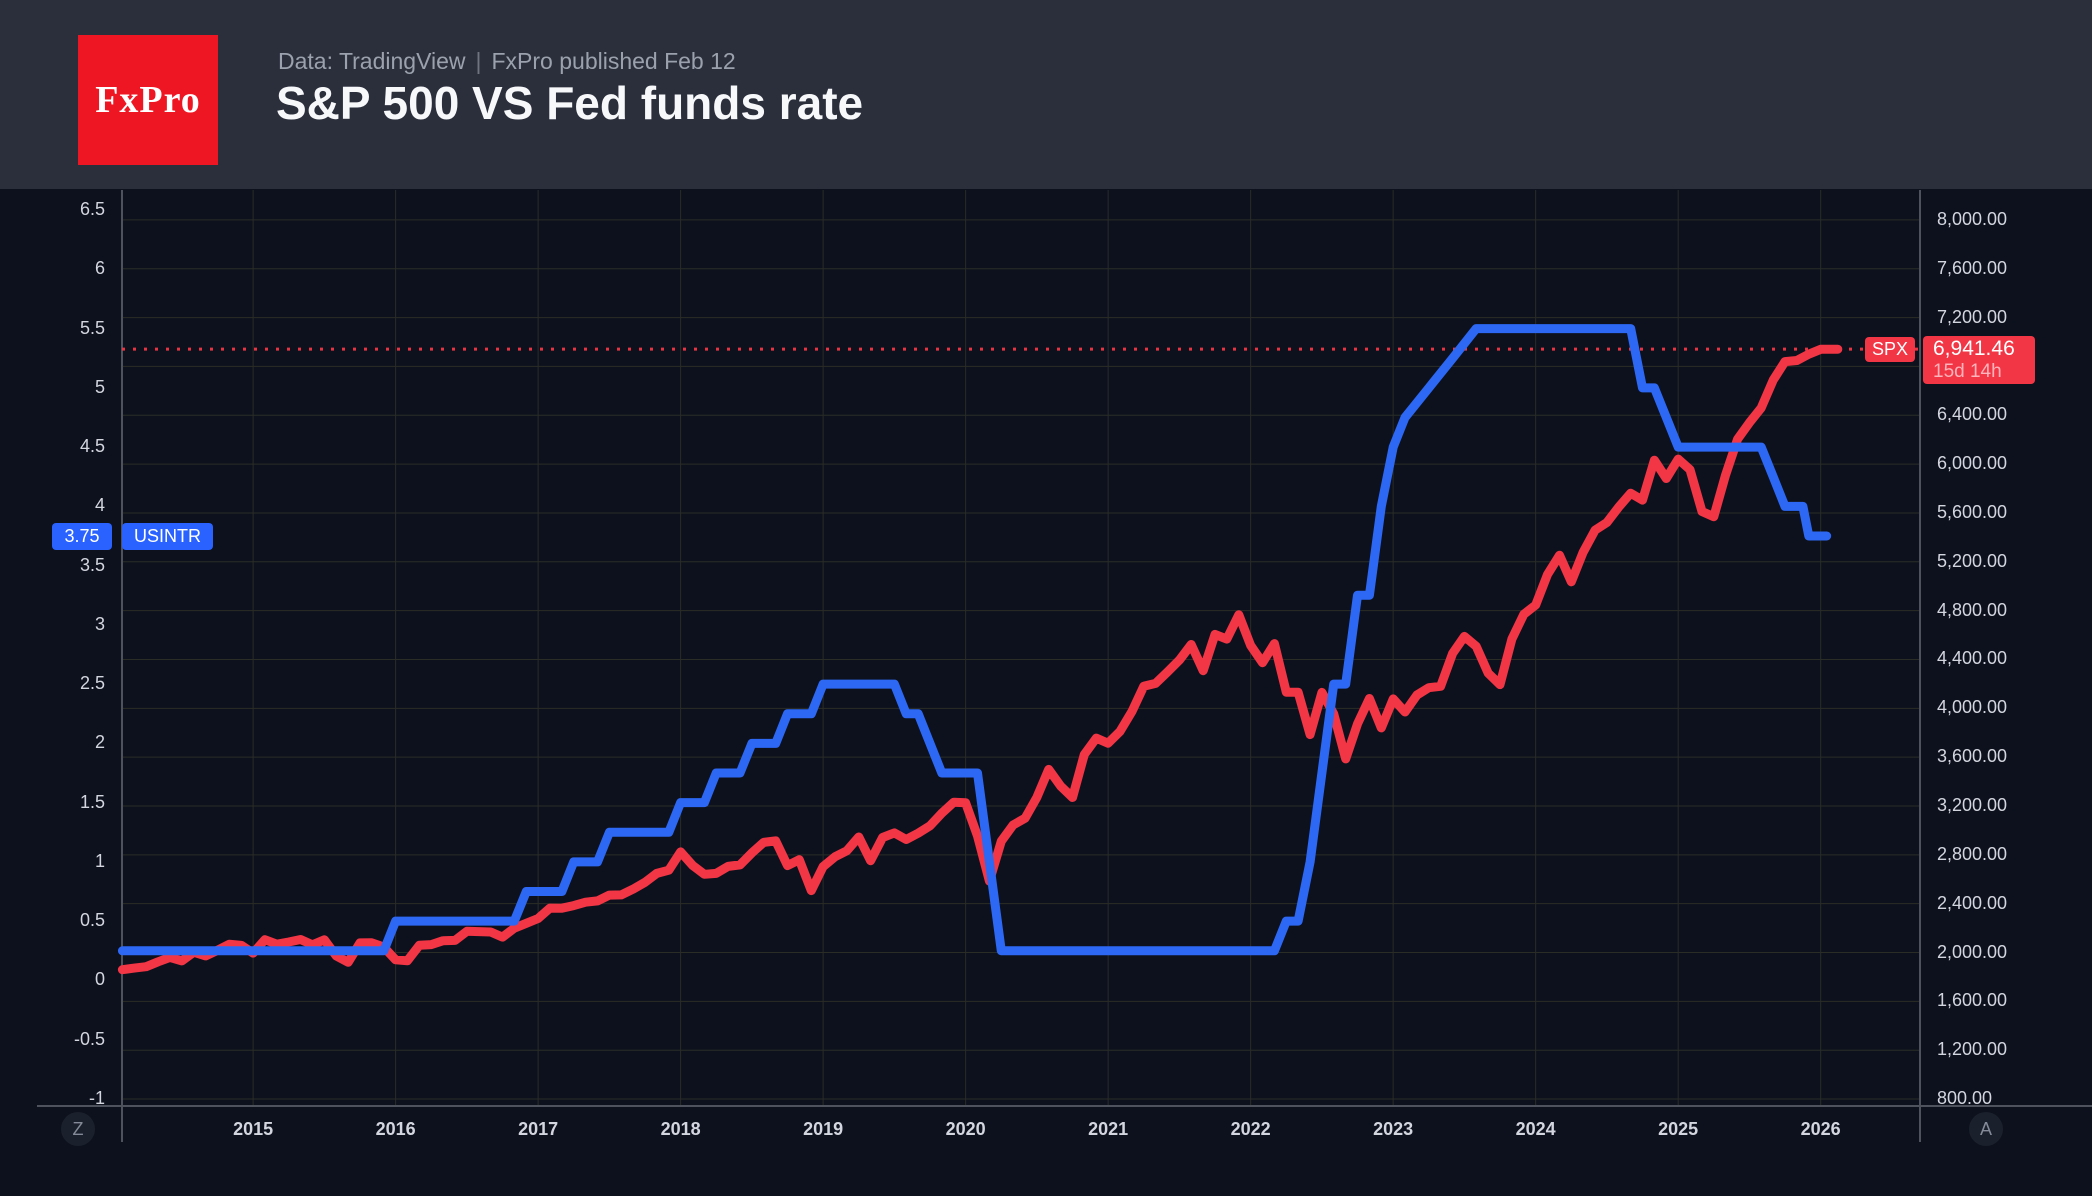 The height and width of the screenshot is (1196, 2092). What do you see at coordinates (1974, 349) in the screenshot?
I see `spx-price-value: 6,941.46` at bounding box center [1974, 349].